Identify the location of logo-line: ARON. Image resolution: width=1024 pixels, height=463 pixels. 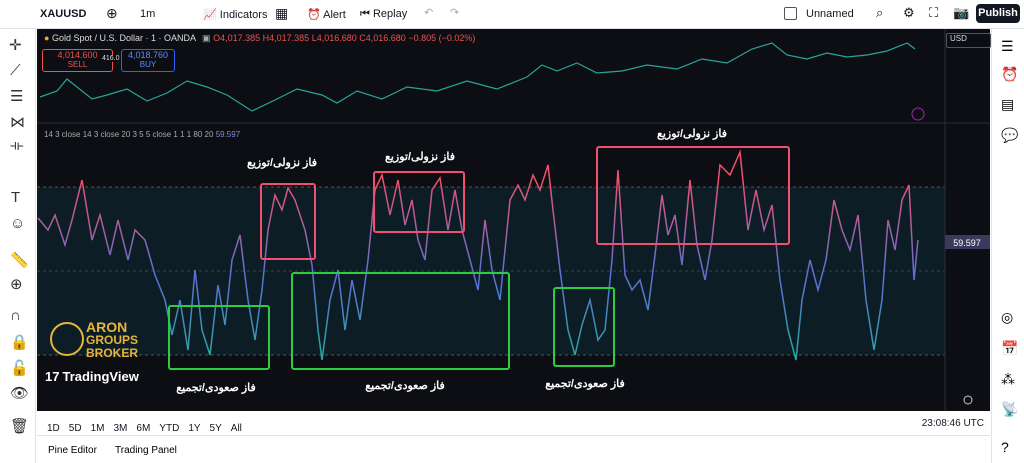
(107, 327).